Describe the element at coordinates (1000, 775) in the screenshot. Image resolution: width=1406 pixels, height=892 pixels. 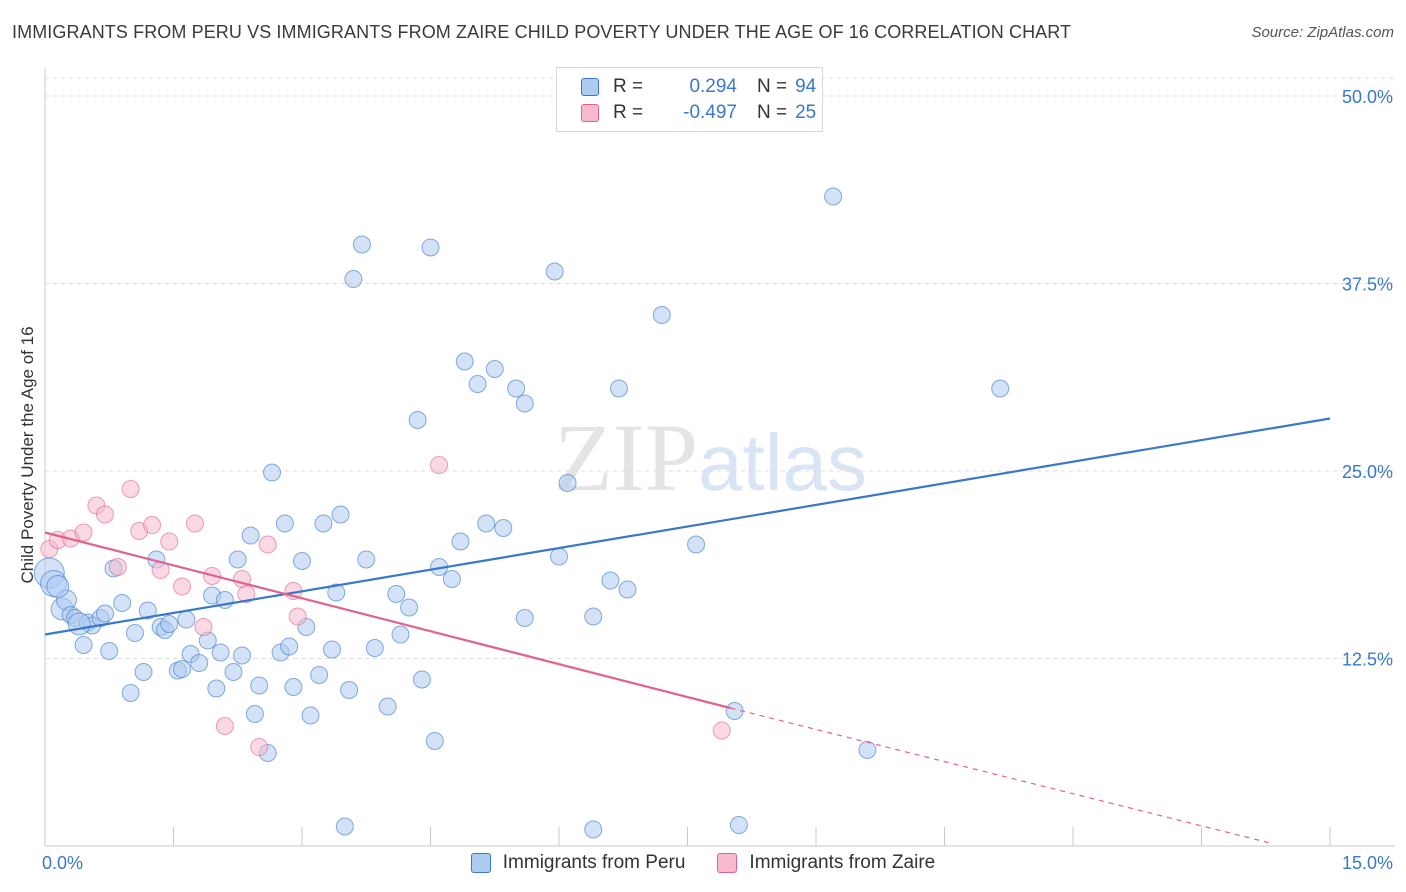
I see `trend-line-zaire-extension` at that location.